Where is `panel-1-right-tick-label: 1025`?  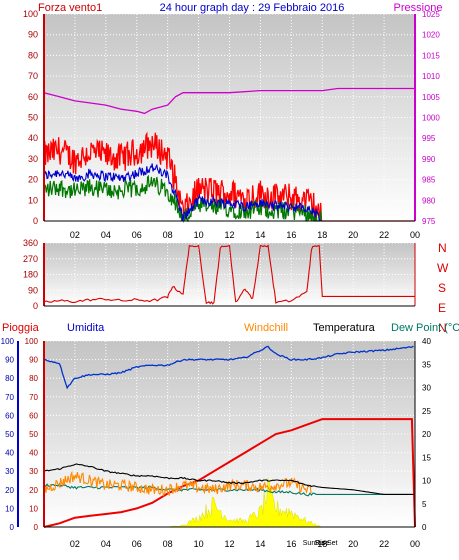
panel-1-right-tick-label: 1025 is located at coordinates (431, 14).